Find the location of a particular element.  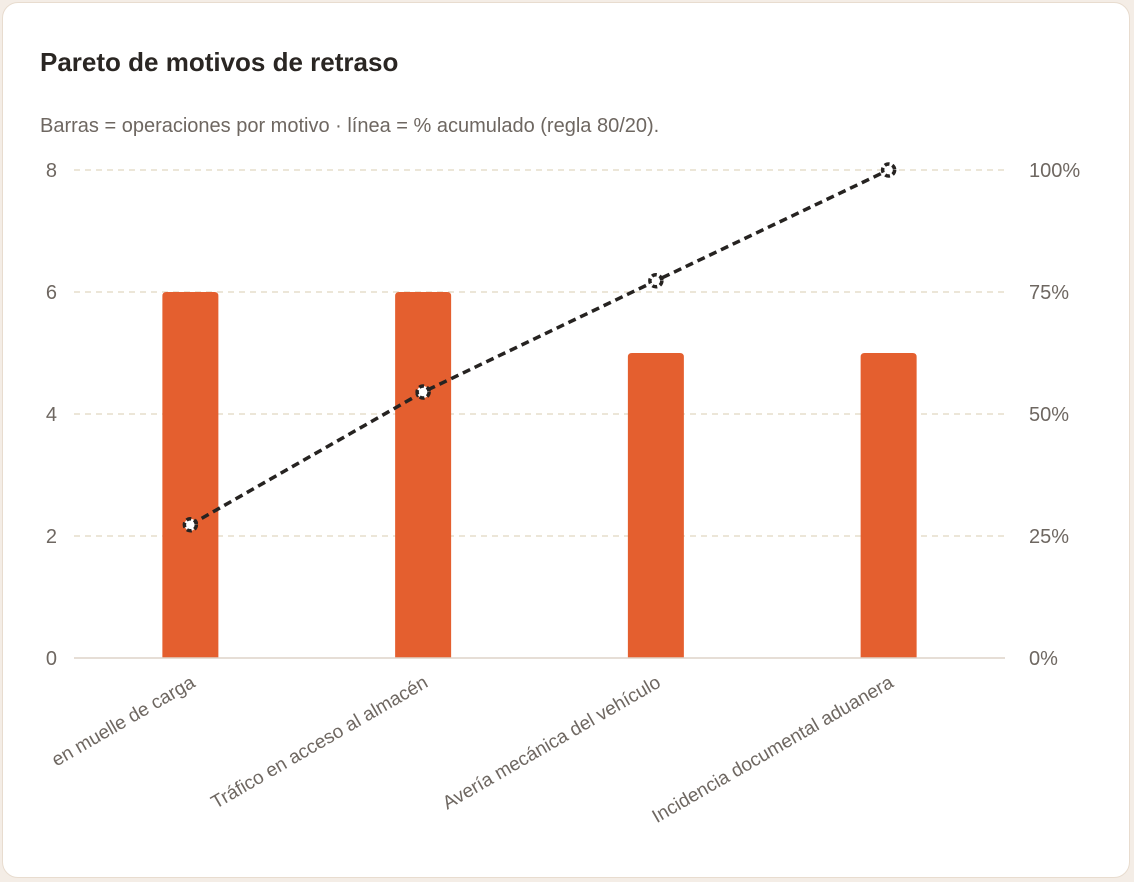

y-right-tick-label: 50% is located at coordinates (1049, 415).